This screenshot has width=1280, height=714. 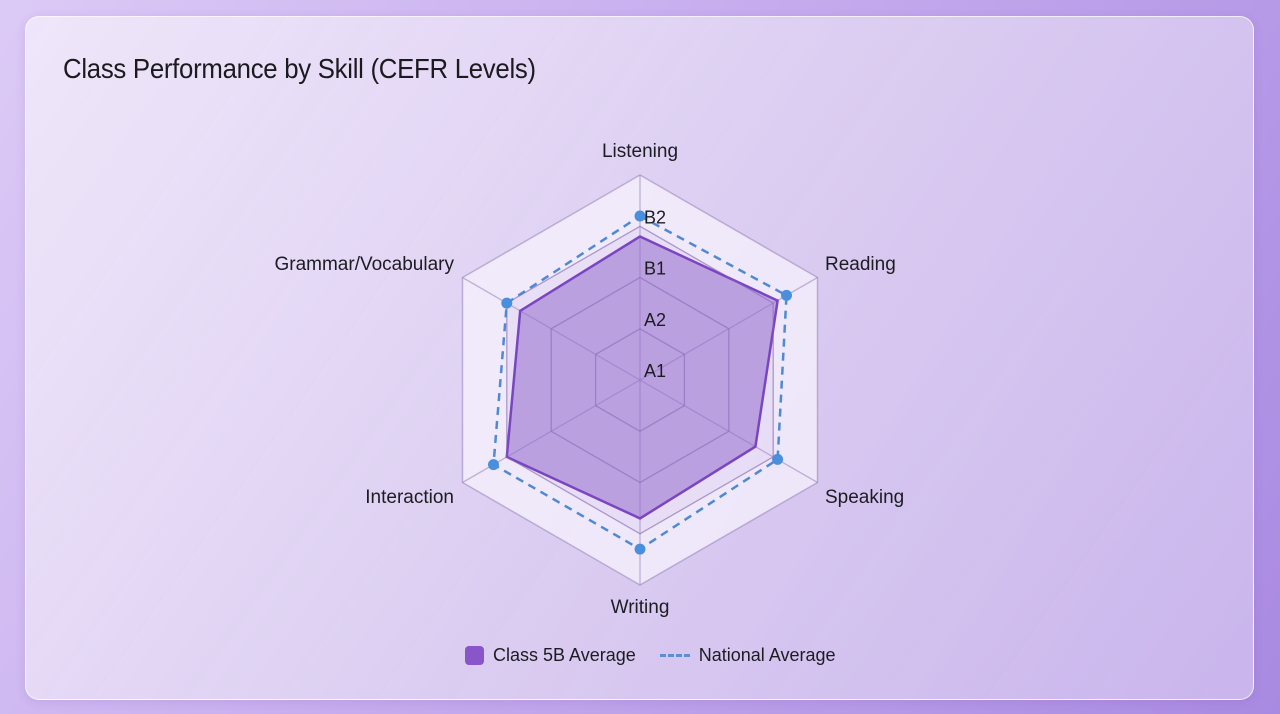 I want to click on legend-item-class-5b: Class 5B Average, so click(x=550, y=655).